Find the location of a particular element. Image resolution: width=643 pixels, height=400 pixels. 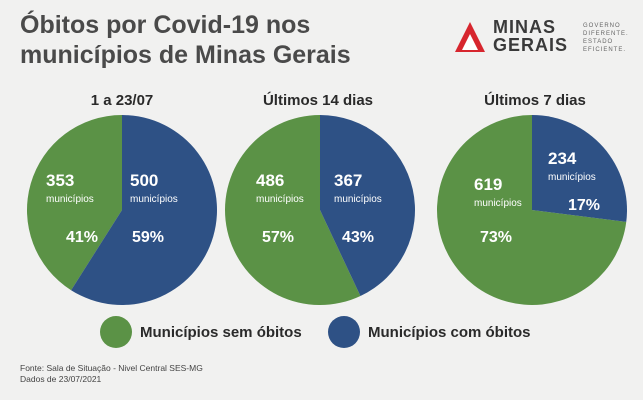

pie-2-percent-1: 43% is located at coordinates (358, 237).